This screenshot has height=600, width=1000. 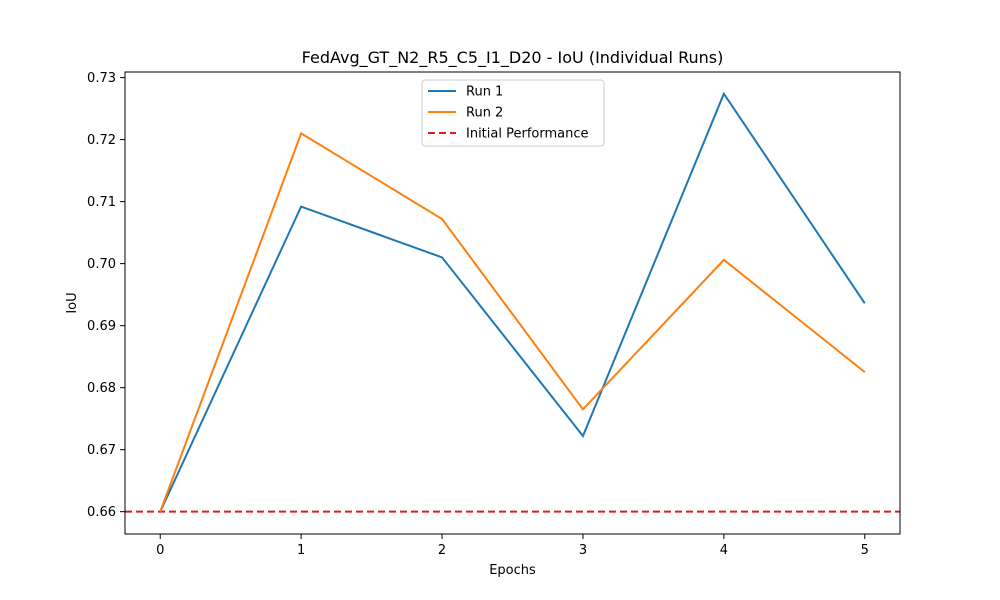 What do you see at coordinates (72, 302) in the screenshot?
I see `y-axis-label: IoU` at bounding box center [72, 302].